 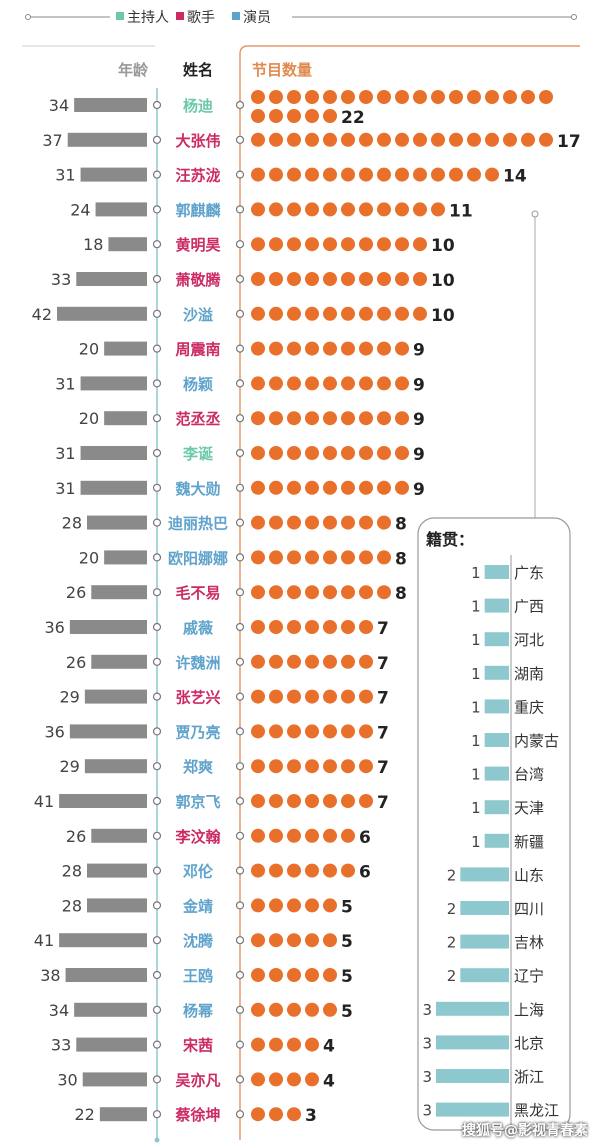 I want to click on legend-swatch-actor, so click(x=236, y=16).